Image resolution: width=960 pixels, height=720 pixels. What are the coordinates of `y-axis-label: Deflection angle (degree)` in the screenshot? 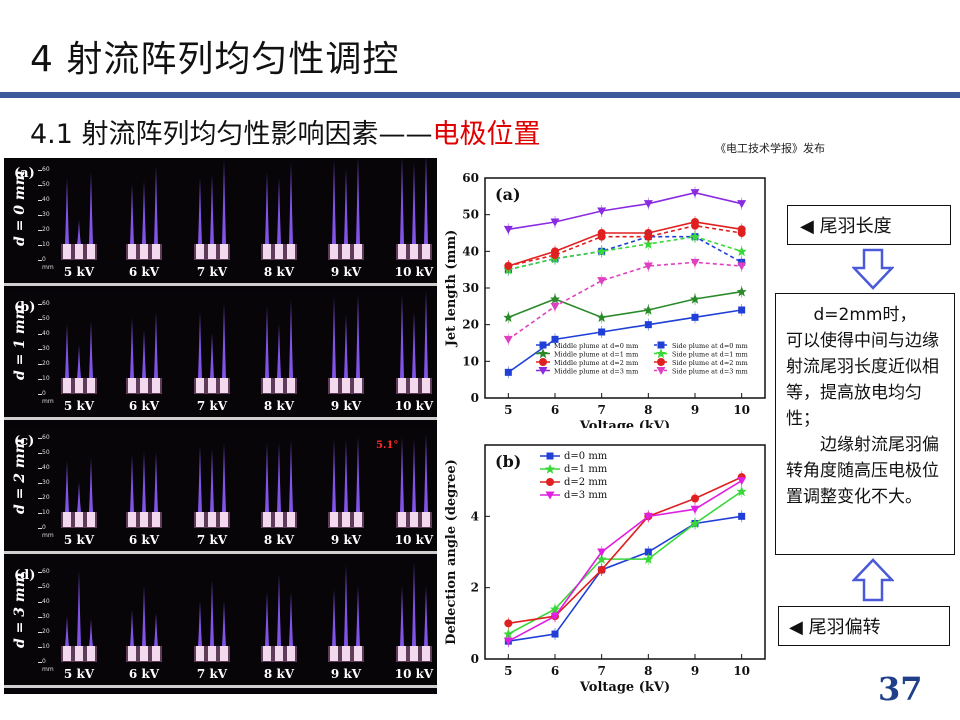 It's located at (451, 552).